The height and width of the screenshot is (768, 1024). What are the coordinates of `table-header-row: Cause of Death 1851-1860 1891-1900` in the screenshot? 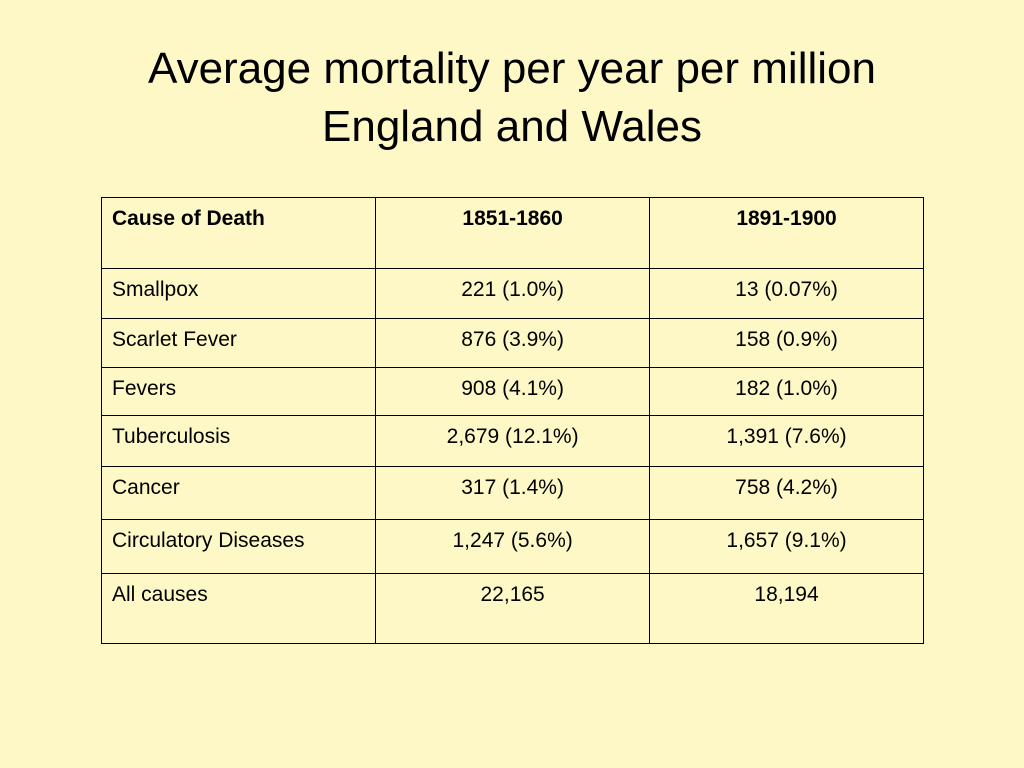 It's located at (512, 233).